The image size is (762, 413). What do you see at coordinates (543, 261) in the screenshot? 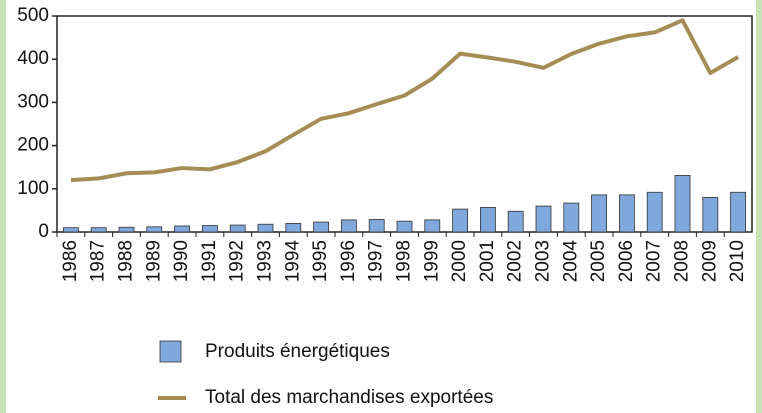
I see `x-tick-label: 2003` at bounding box center [543, 261].